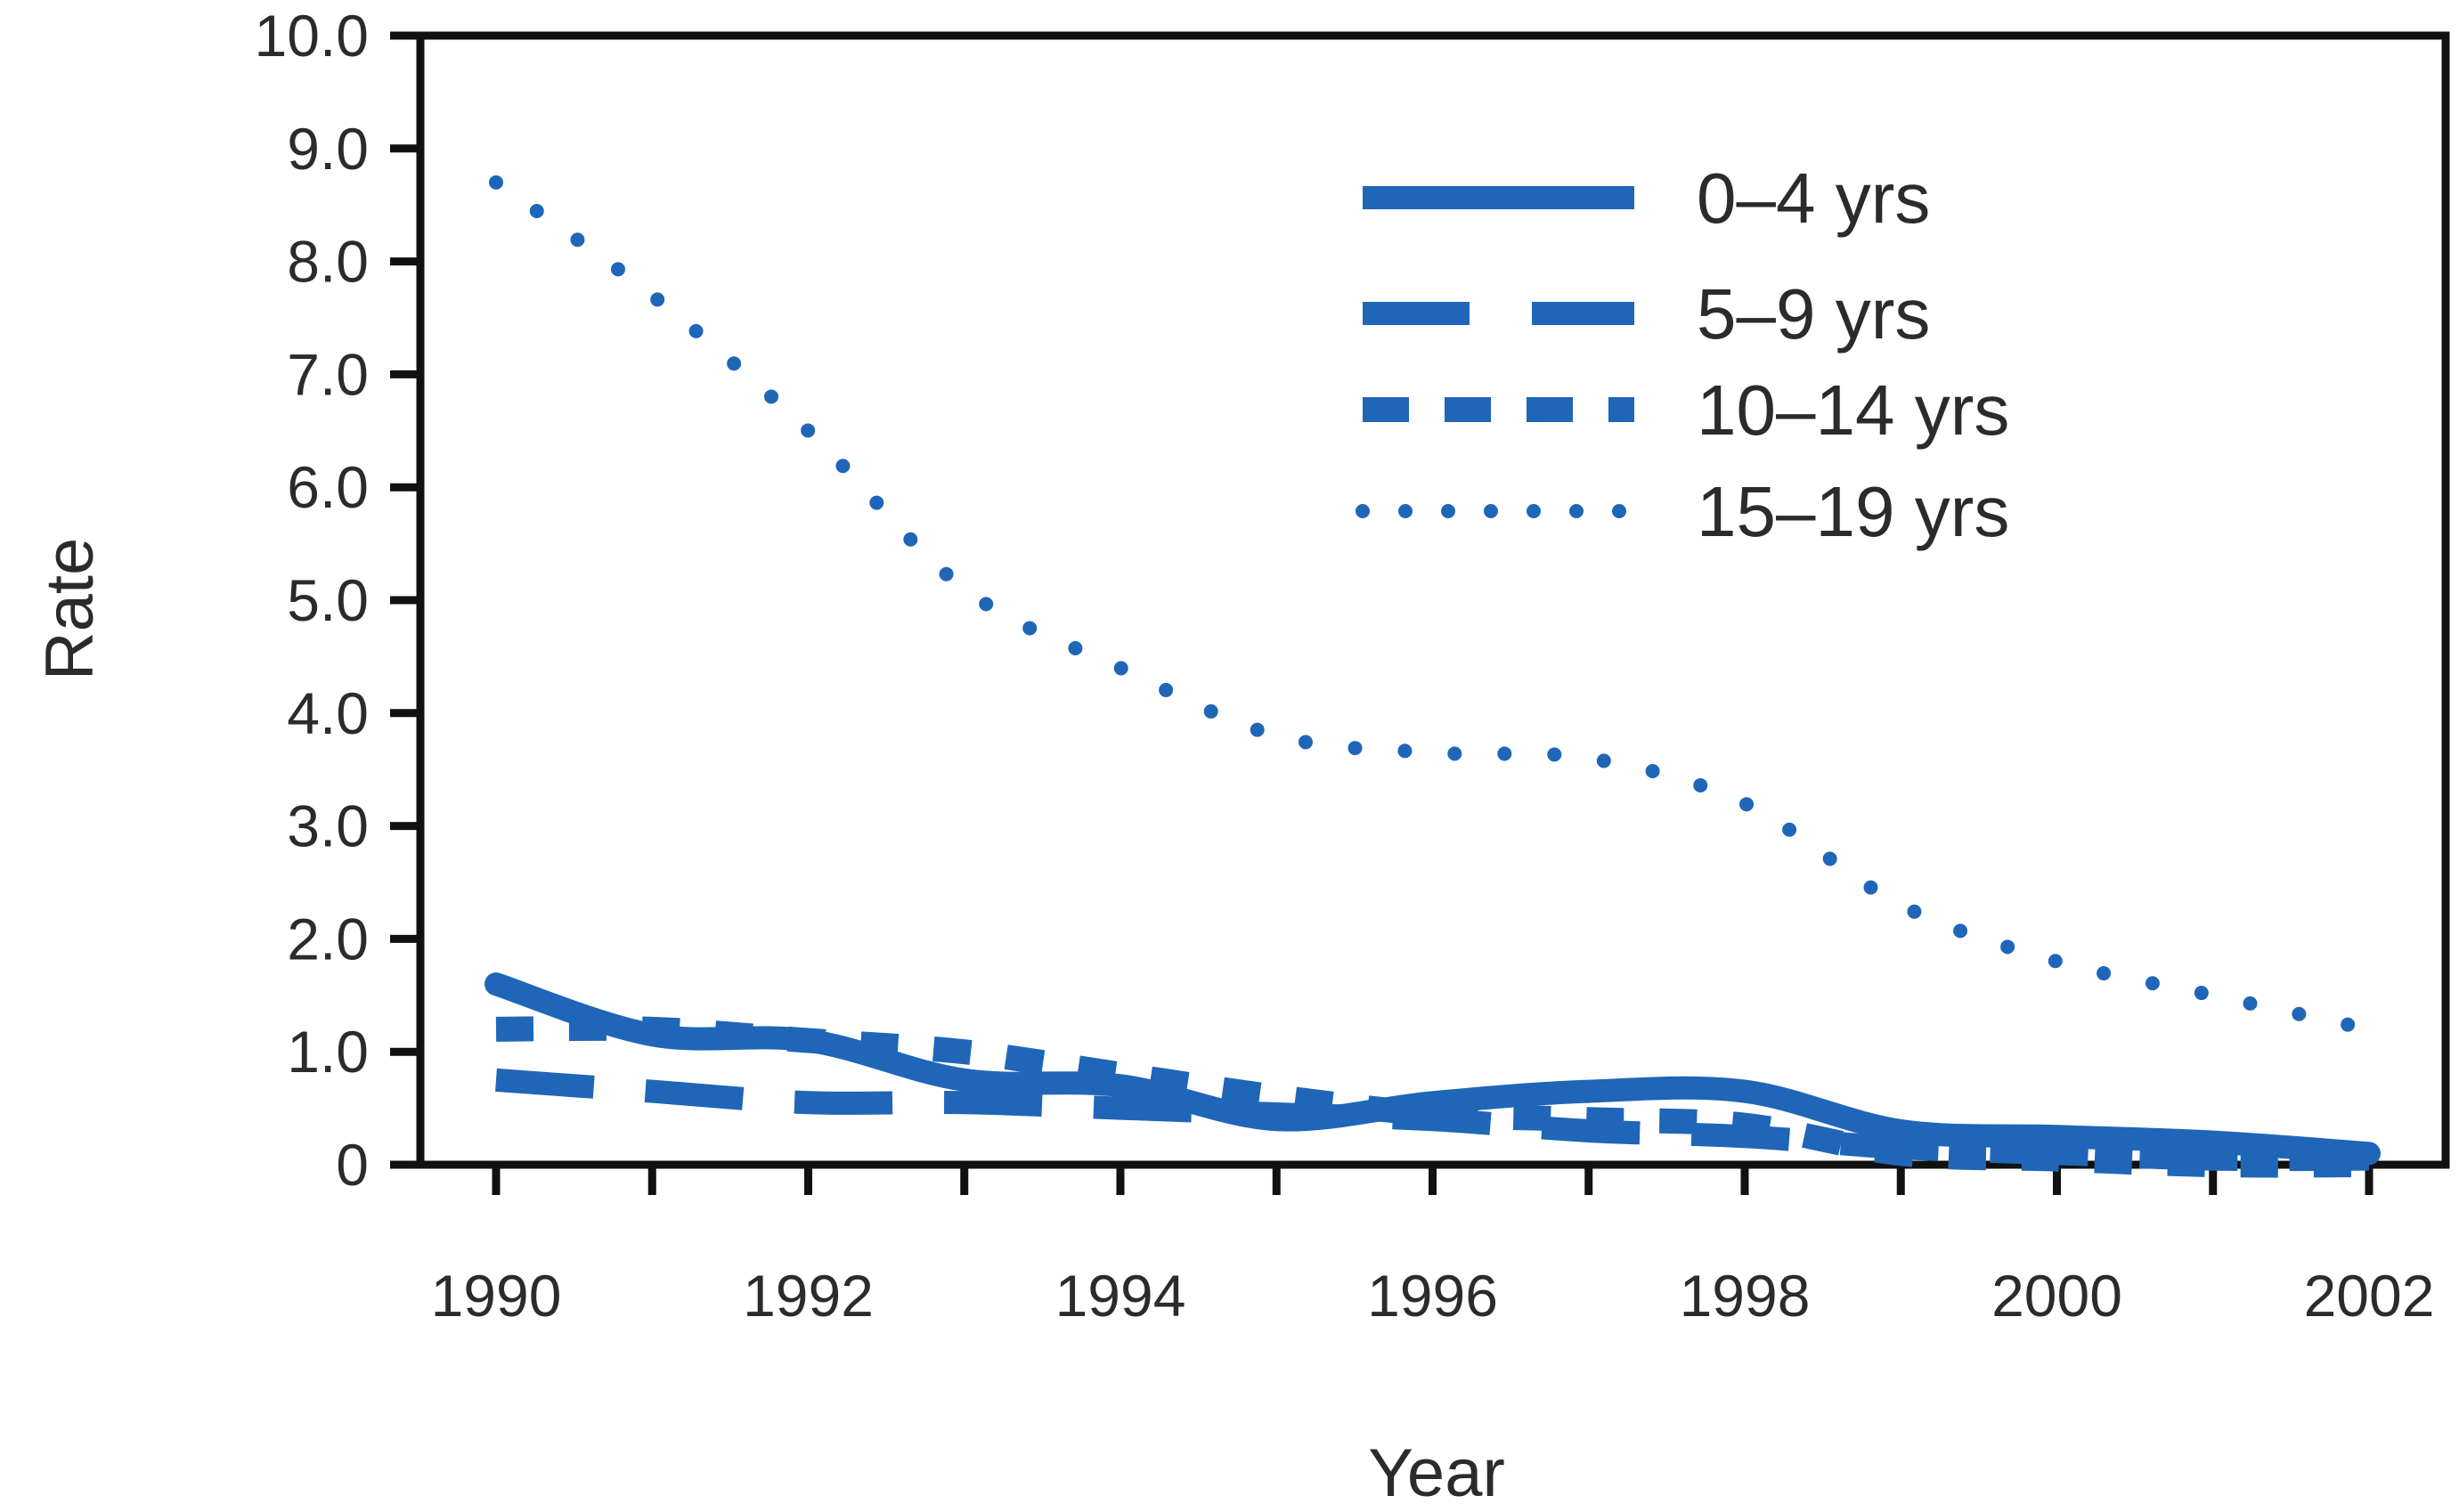 The width and height of the screenshot is (2459, 1512). I want to click on x-tick-label: 2000, so click(2056, 1296).